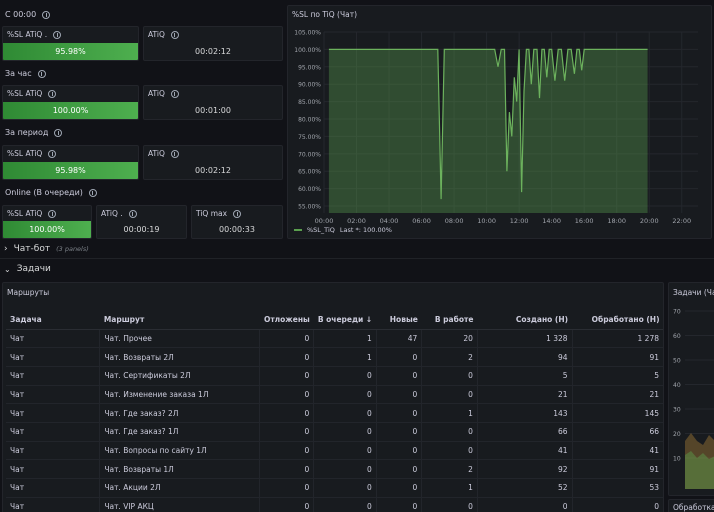 The width and height of the screenshot is (714, 512). I want to click on chevron-right-icon: ›, so click(6, 249).